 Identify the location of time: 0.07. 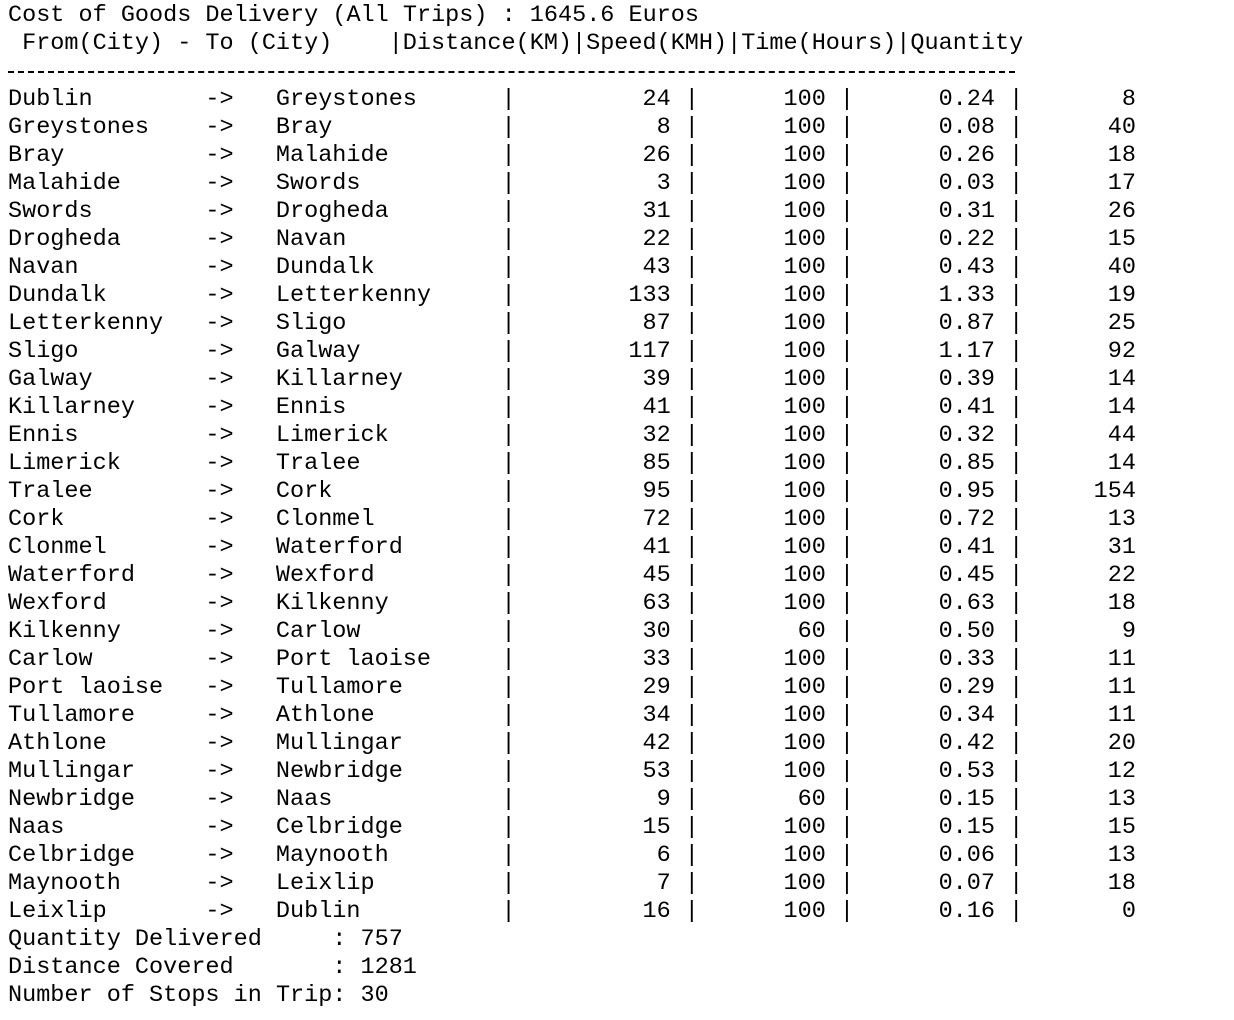
(966, 883).